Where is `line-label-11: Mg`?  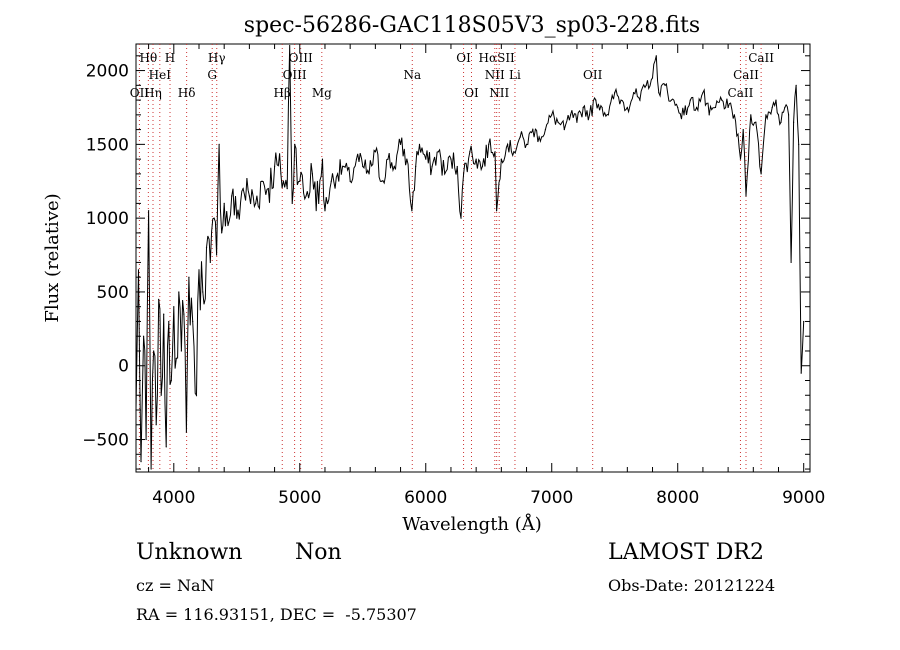
line-label-11: Mg is located at coordinates (322, 93).